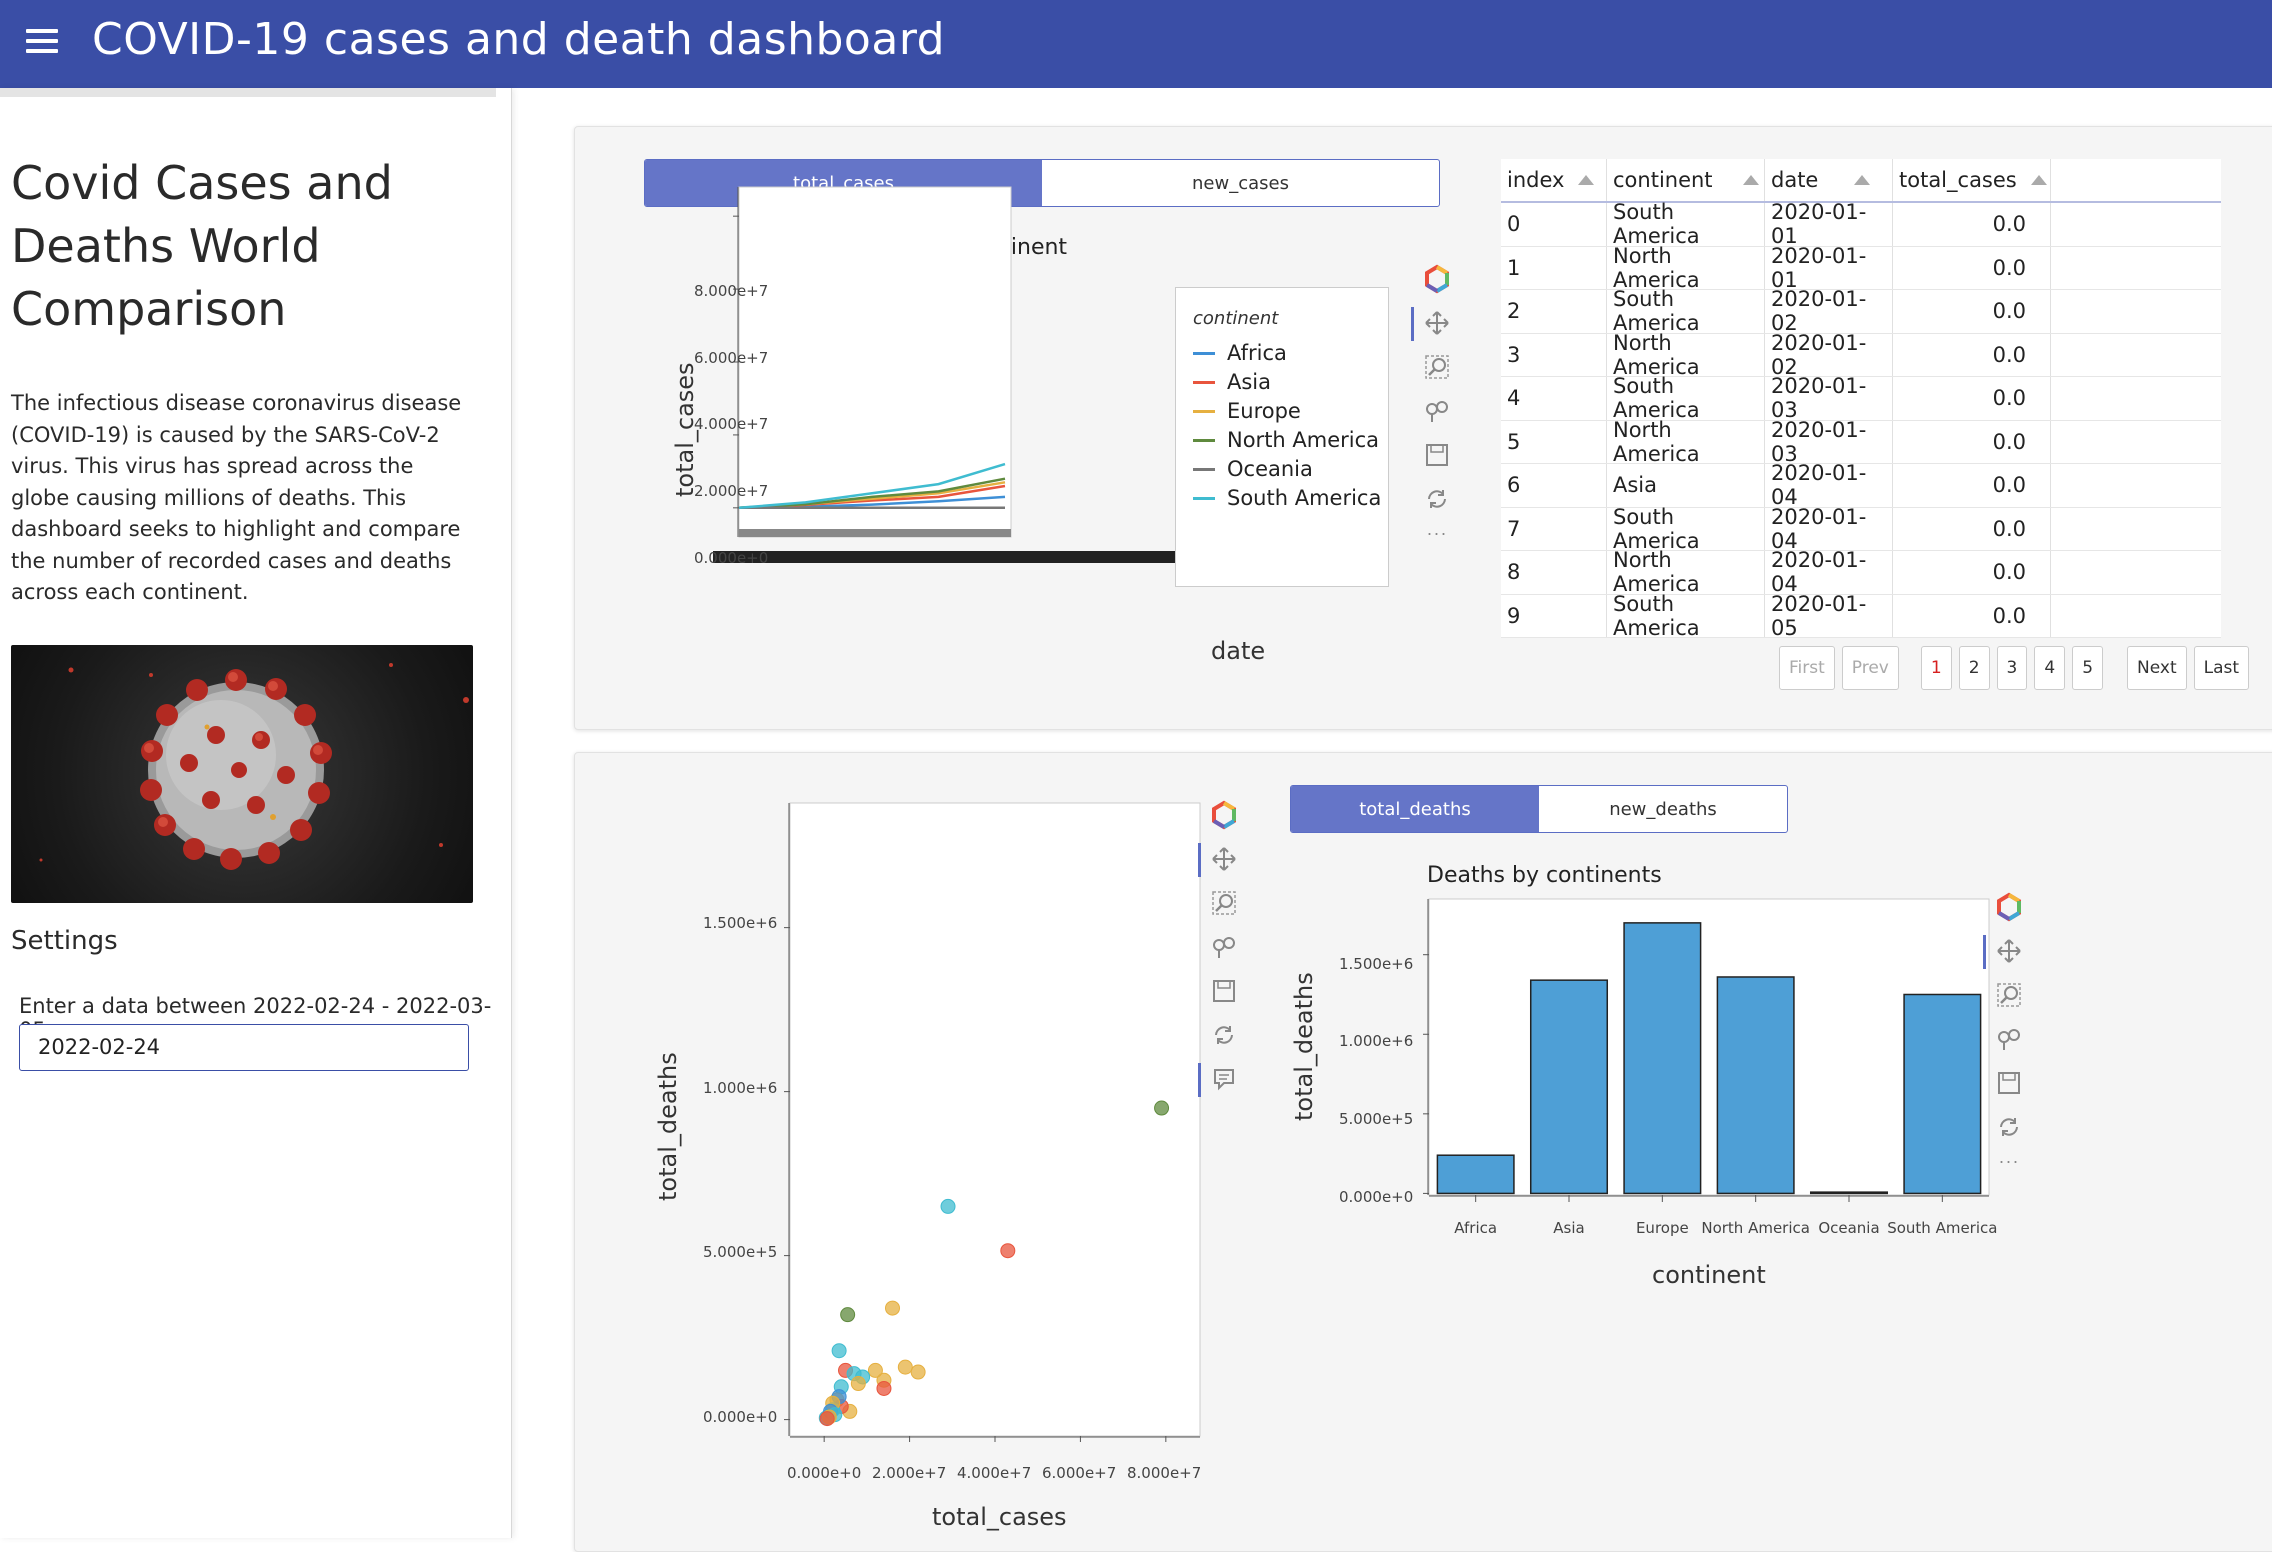  I want to click on legend-label: South America, so click(1304, 498).